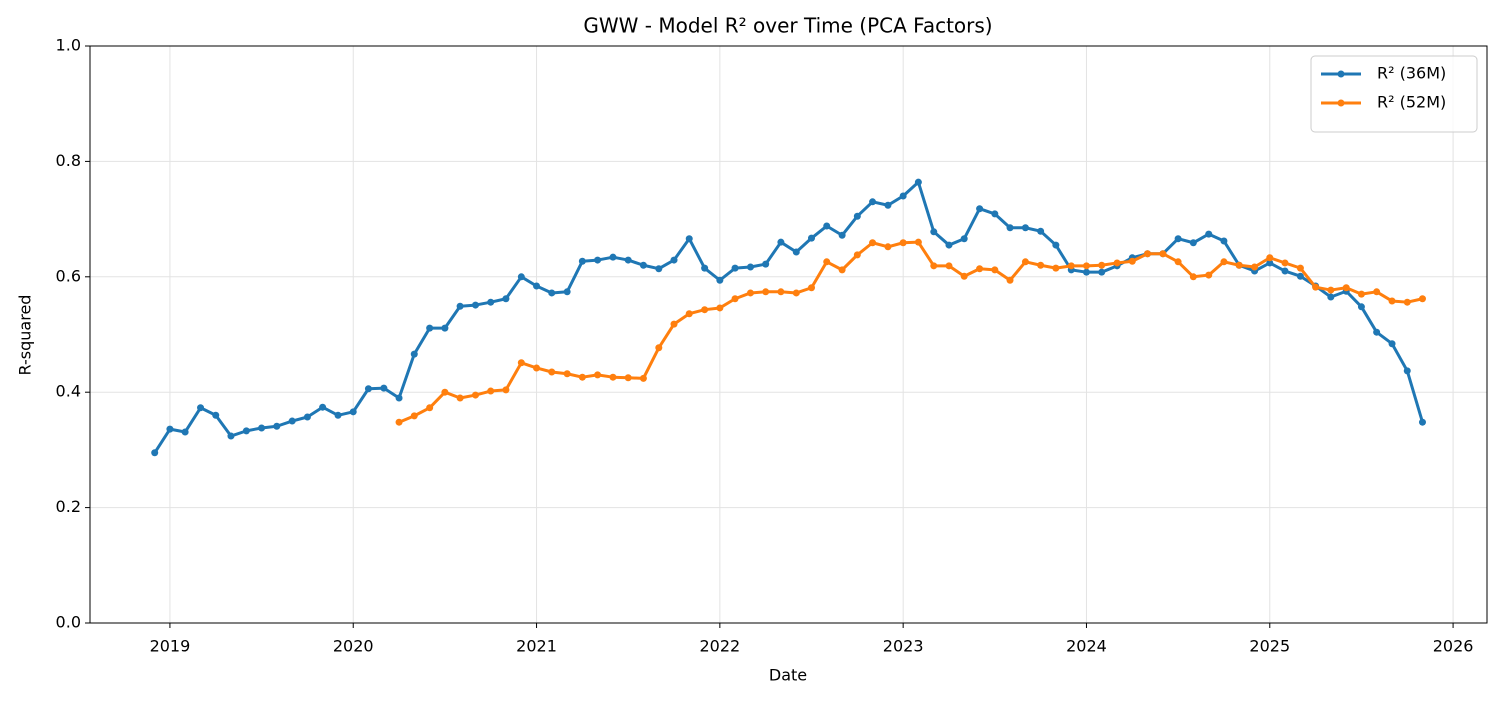 This screenshot has width=1501, height=701. I want to click on x-tick-label: 2025, so click(1269, 646).